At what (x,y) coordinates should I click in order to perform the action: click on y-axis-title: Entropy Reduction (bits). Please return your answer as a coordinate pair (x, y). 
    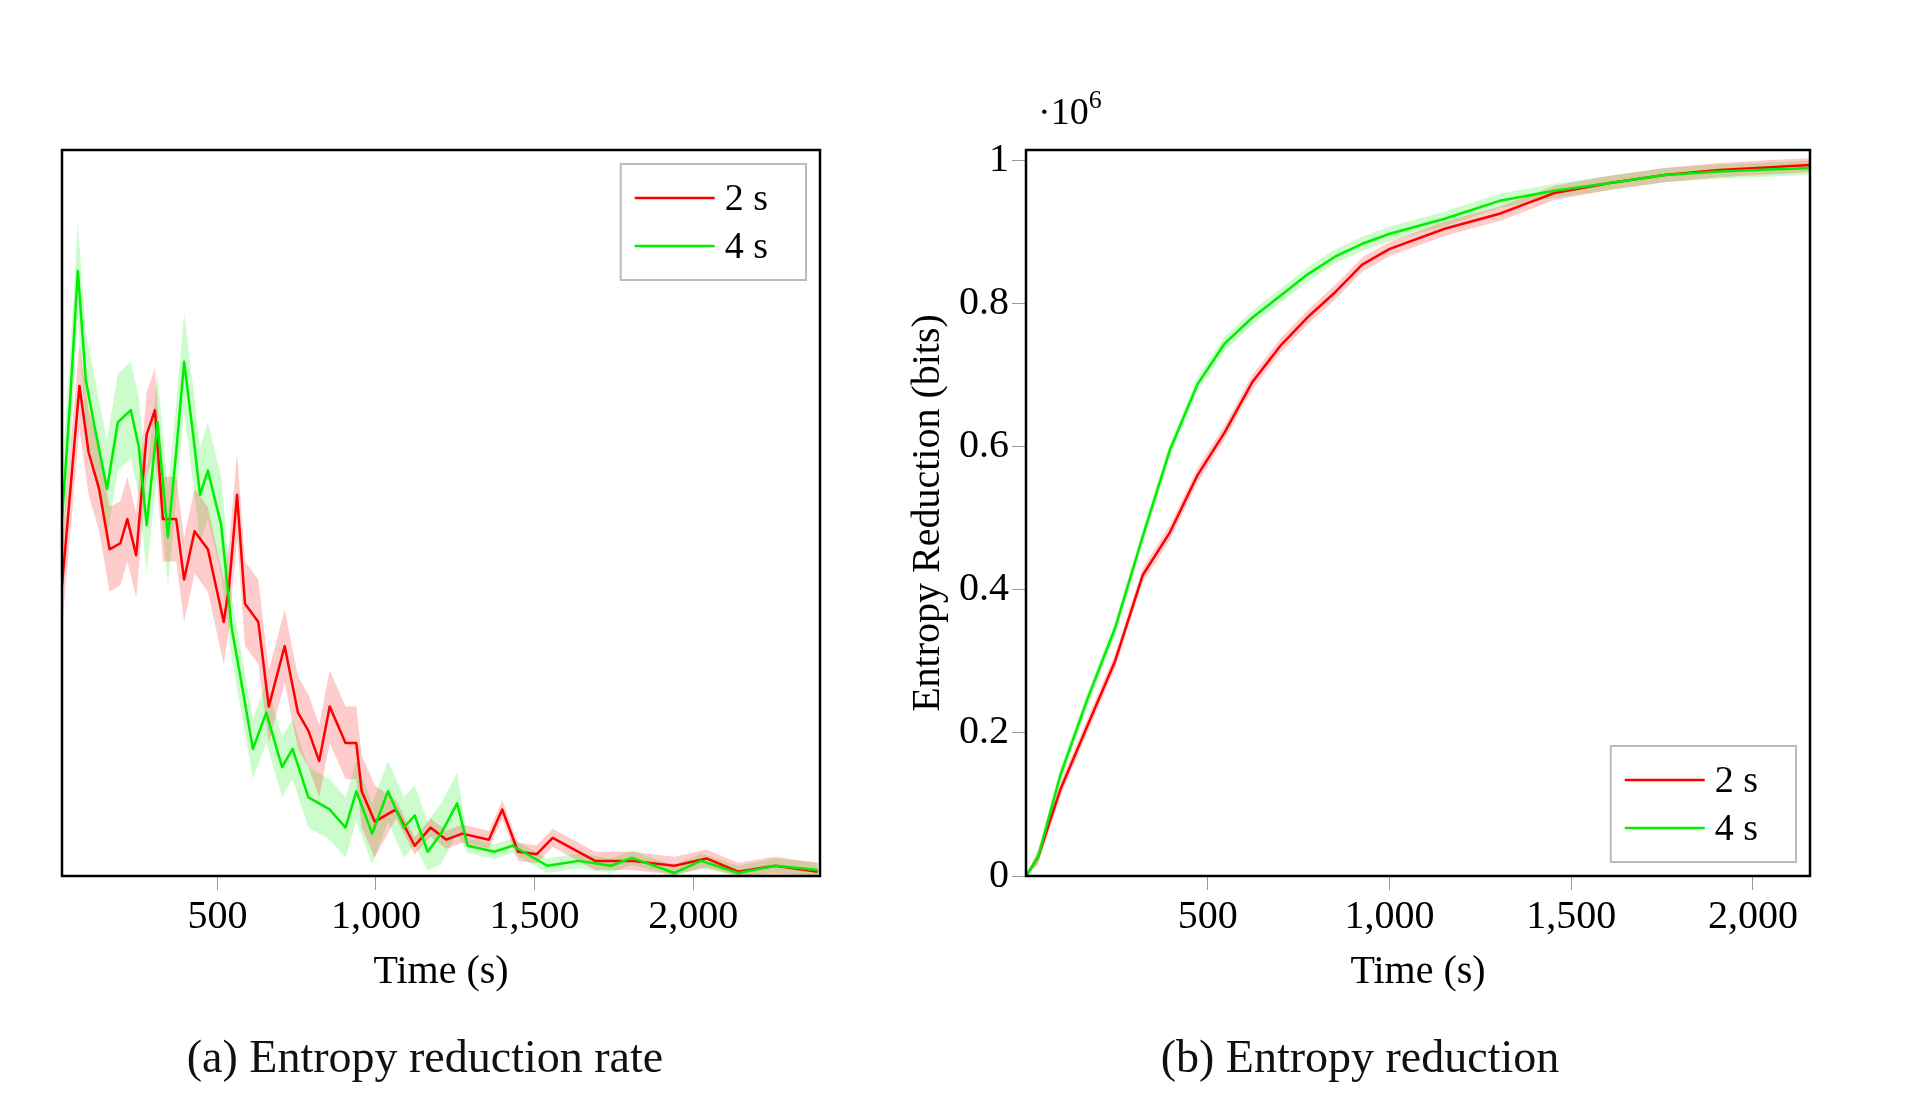
    Looking at the image, I should click on (925, 513).